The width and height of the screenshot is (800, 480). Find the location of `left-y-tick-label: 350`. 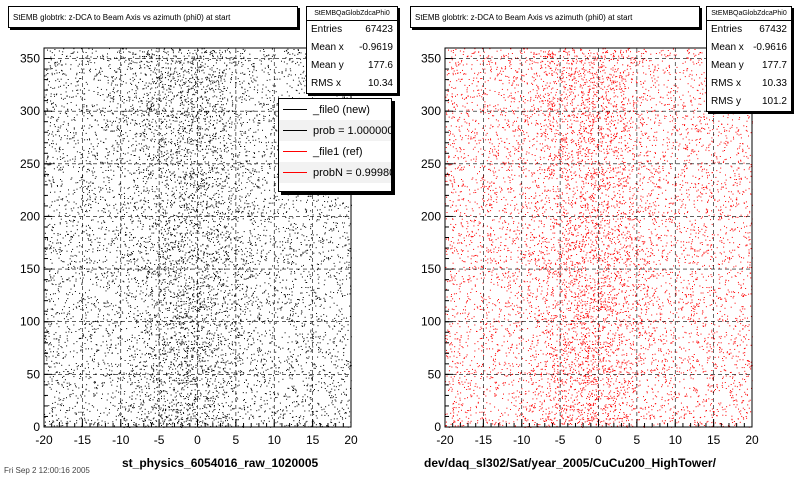

left-y-tick-label: 350 is located at coordinates (30, 59).